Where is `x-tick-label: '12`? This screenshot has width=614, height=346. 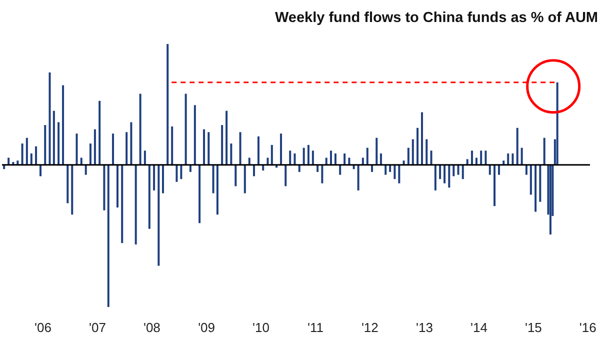 x-tick-label: '12 is located at coordinates (369, 327).